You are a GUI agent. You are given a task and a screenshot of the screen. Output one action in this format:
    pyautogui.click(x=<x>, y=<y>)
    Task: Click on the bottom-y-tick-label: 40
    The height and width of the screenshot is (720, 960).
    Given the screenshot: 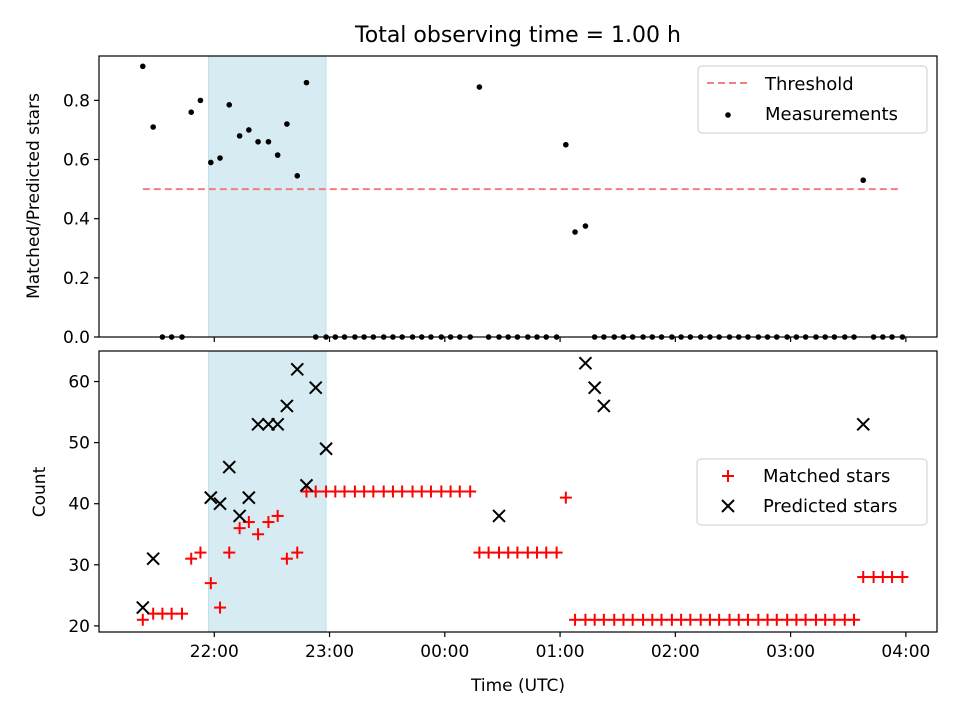 What is the action you would take?
    pyautogui.click(x=79, y=505)
    